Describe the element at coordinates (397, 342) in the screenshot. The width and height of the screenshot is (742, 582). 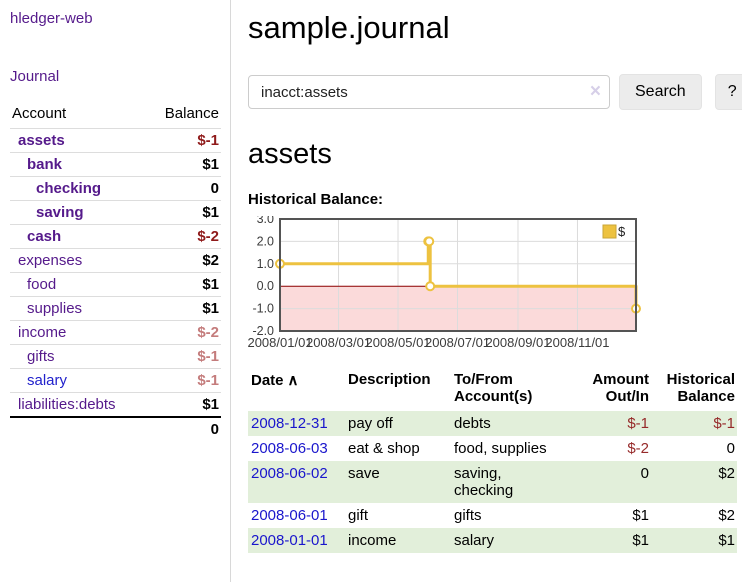
I see `svg-text: 2008/05/01` at that location.